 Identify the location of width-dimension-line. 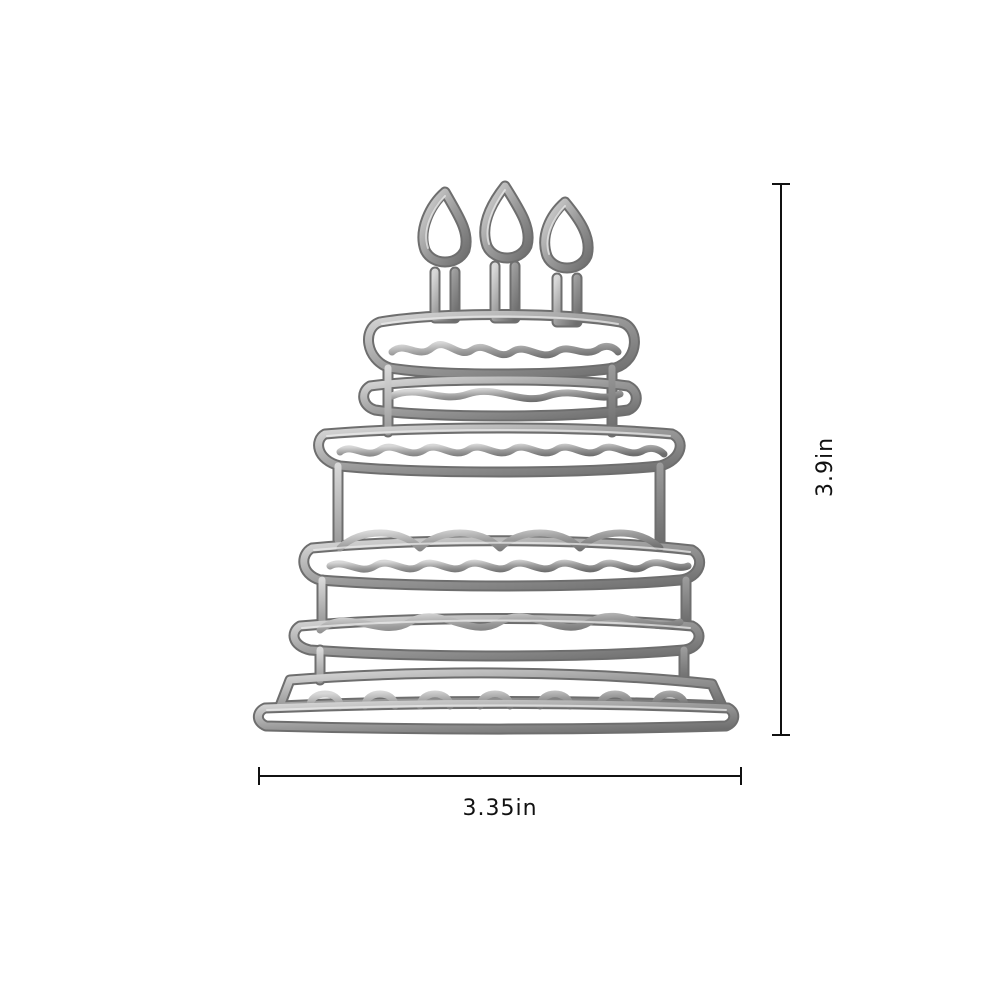
(500, 776).